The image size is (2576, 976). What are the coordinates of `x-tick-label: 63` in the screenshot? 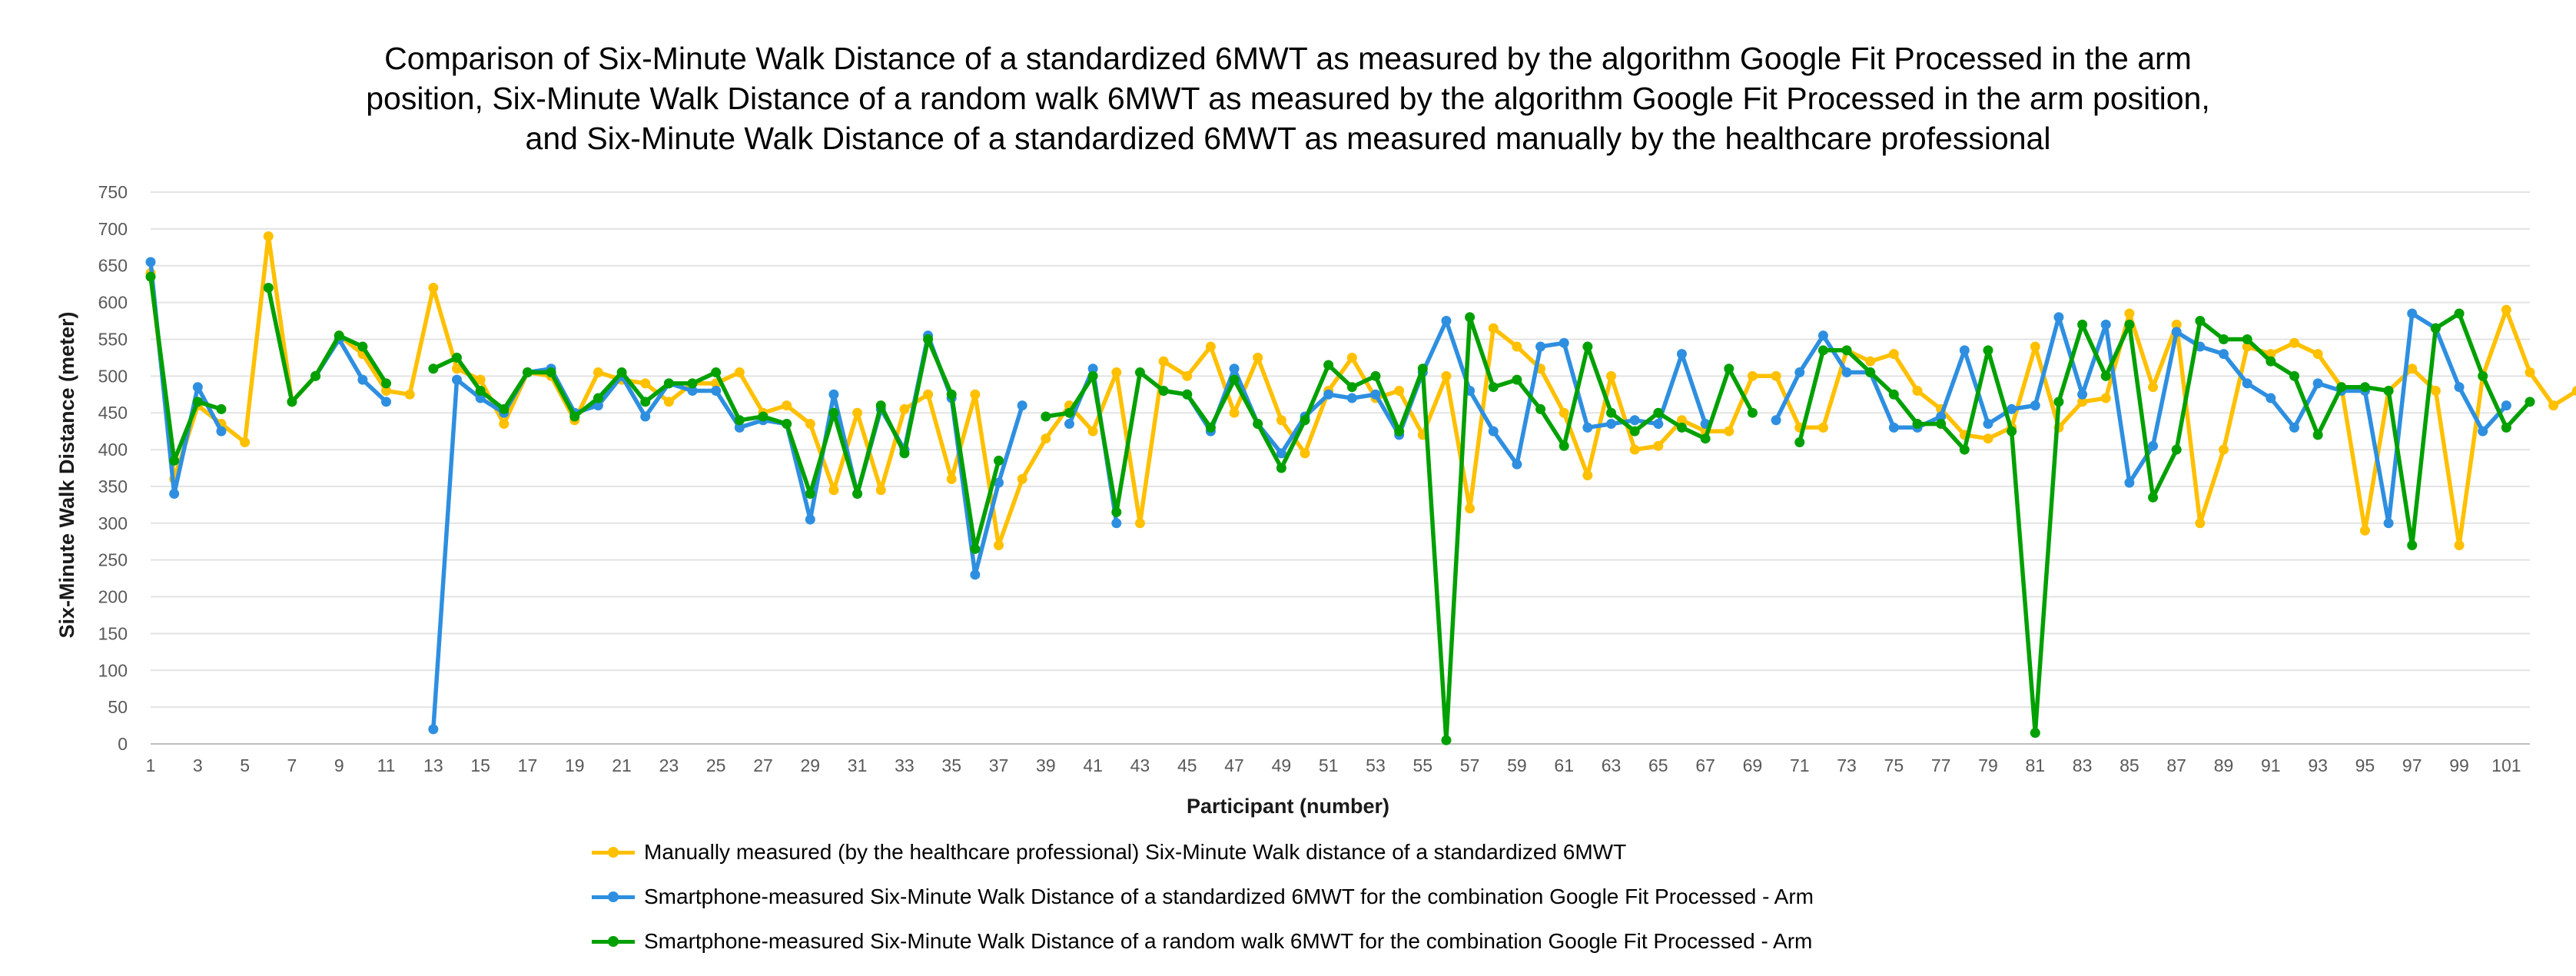 It's located at (1612, 765).